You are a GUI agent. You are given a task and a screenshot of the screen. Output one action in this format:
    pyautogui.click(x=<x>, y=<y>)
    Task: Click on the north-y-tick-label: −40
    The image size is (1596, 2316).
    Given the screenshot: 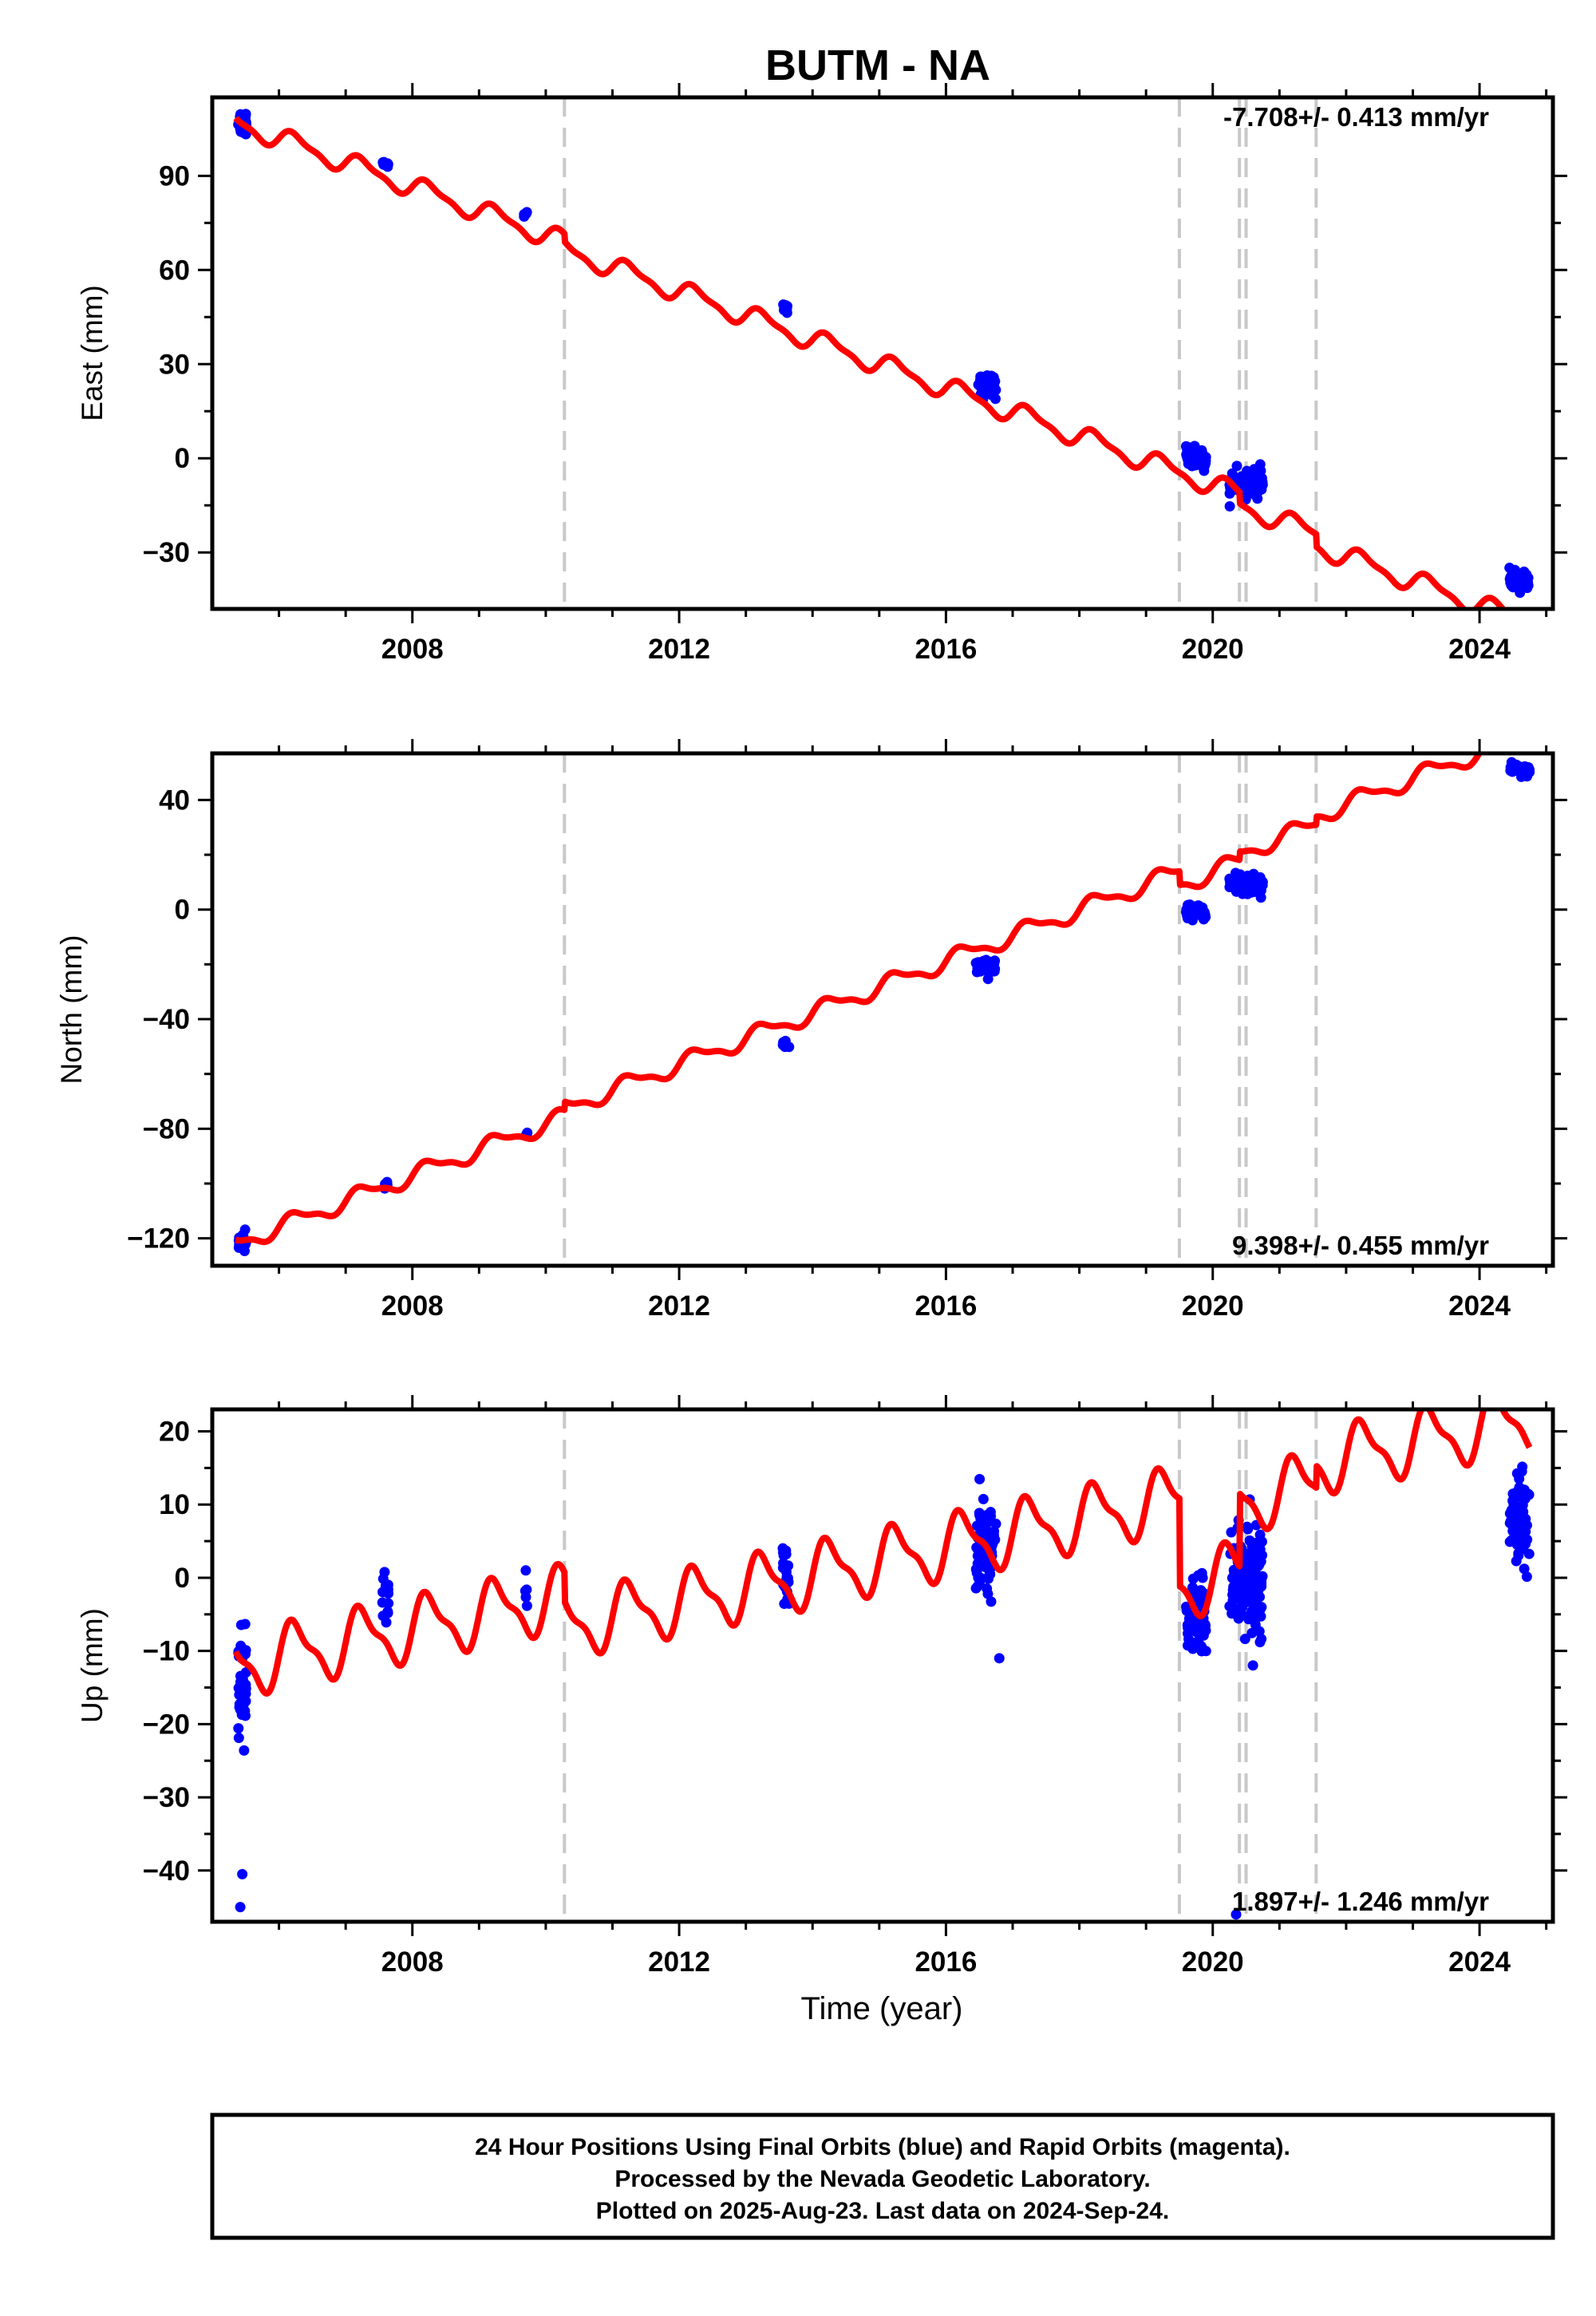 What is the action you would take?
    pyautogui.click(x=166, y=1019)
    